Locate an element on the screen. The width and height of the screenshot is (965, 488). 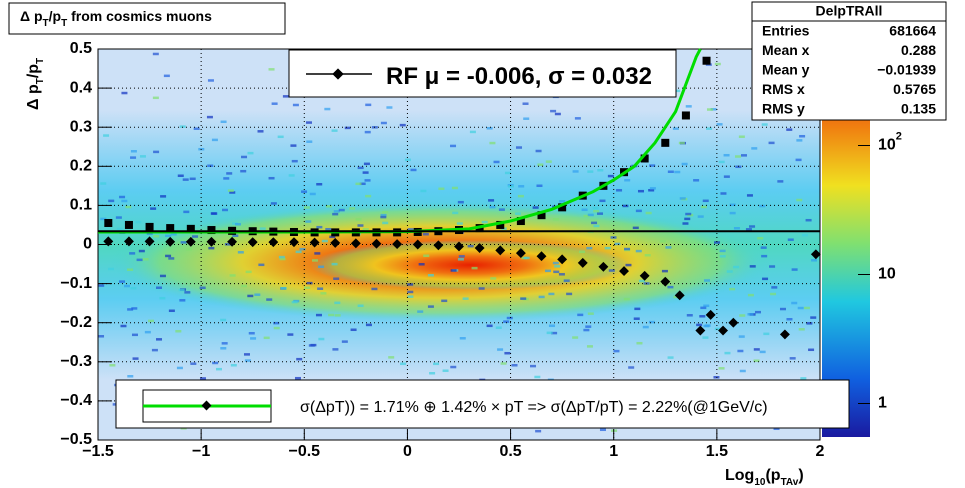
x-axis-label: Log10(pTAv) is located at coordinates (764, 477).